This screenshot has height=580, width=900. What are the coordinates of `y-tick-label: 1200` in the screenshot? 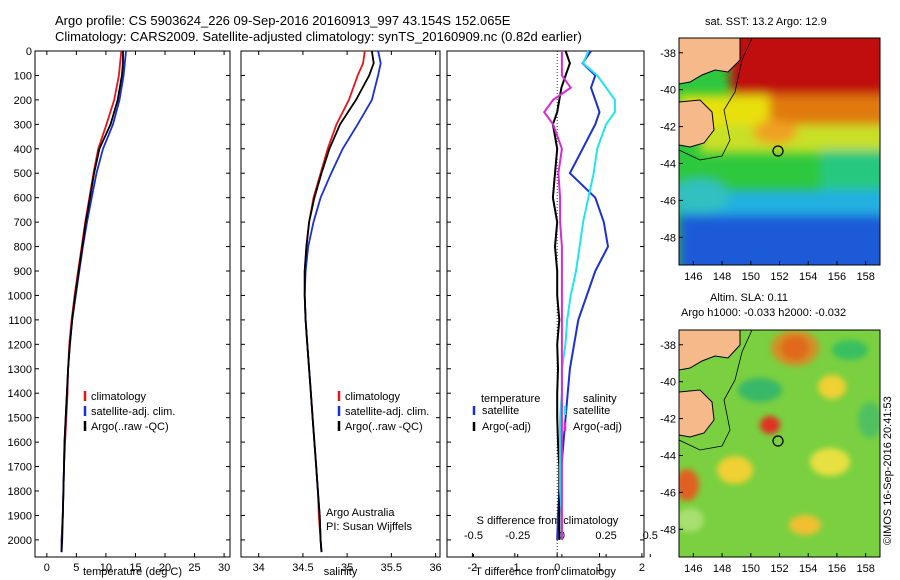 It's located at (20, 345).